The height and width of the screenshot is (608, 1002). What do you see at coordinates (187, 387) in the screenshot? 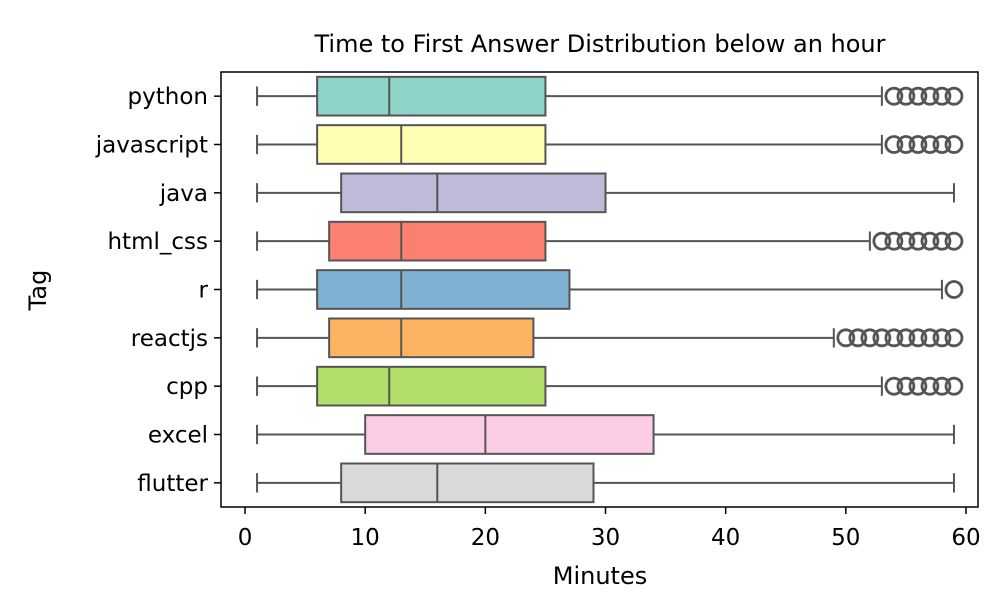
I see `y-tick-label: cpp` at bounding box center [187, 387].